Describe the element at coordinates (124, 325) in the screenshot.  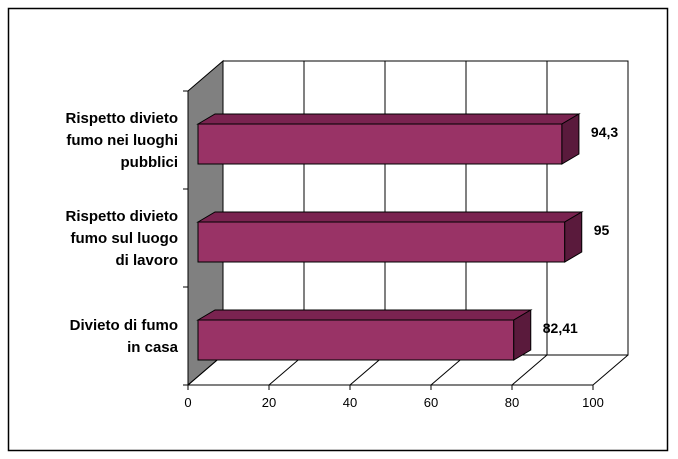
I see `category-label-line: Divieto di fumo` at that location.